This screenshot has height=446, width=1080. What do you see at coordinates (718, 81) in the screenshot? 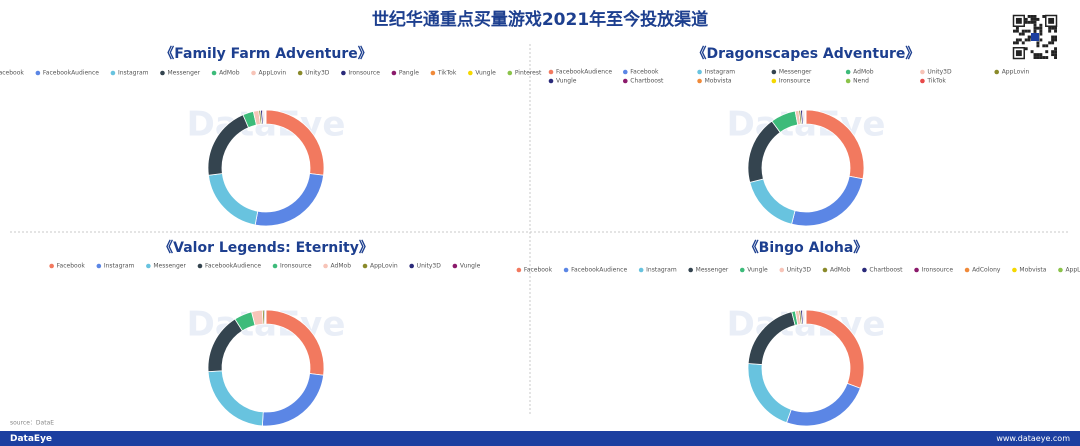
I see `legend-label: Mobvista` at bounding box center [718, 81].